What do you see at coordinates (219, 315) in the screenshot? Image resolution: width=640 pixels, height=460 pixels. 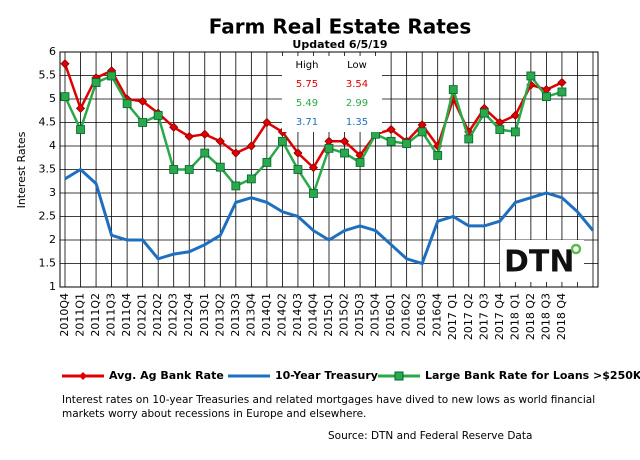 I see `x-tick-label: 2013Q2` at bounding box center [219, 315].